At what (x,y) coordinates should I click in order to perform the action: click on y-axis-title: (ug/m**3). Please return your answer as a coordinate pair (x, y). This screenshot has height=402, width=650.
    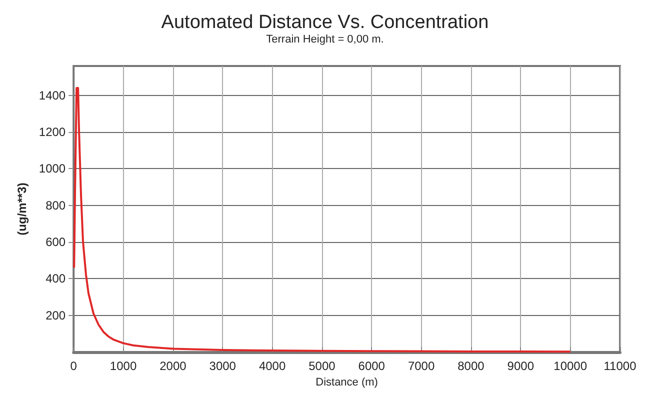
    Looking at the image, I should click on (22, 209).